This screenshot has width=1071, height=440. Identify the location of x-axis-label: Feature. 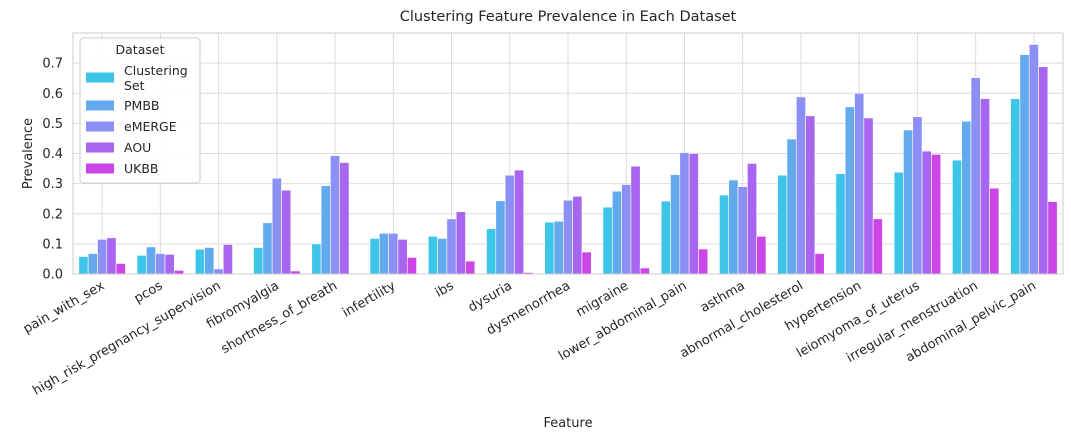
(567, 423).